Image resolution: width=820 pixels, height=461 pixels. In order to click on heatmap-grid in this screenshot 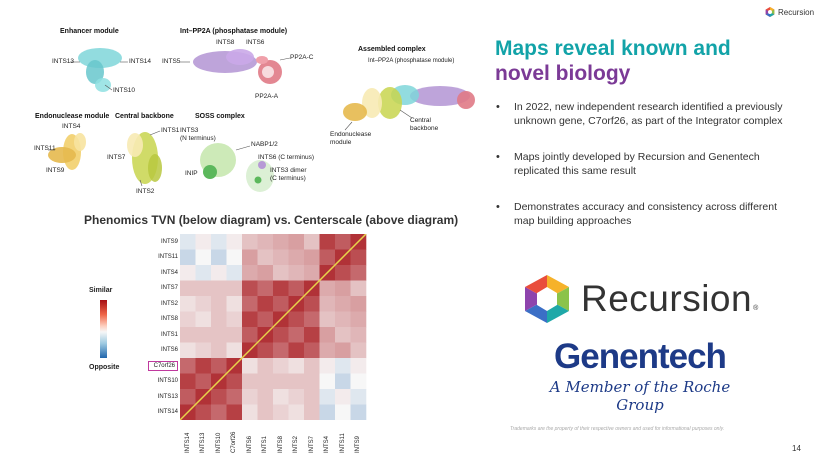, I will do `click(273, 327)`.